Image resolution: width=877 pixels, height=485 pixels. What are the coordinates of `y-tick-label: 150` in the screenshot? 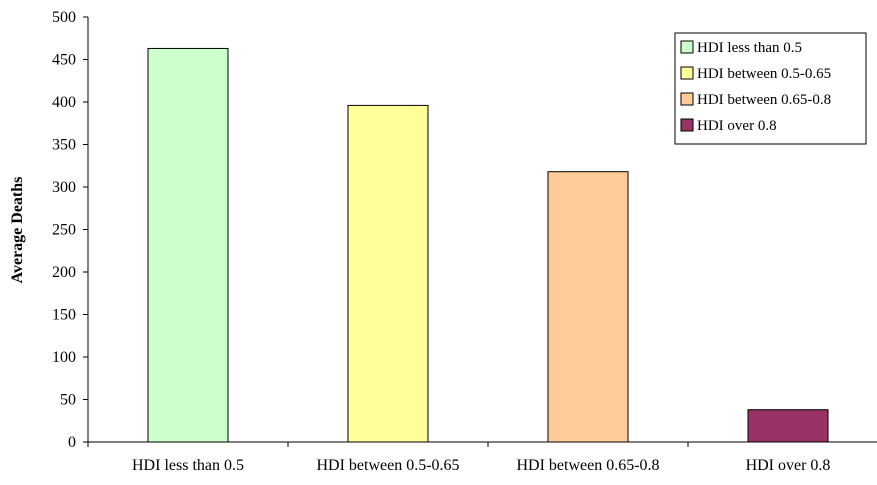 It's located at (64, 315).